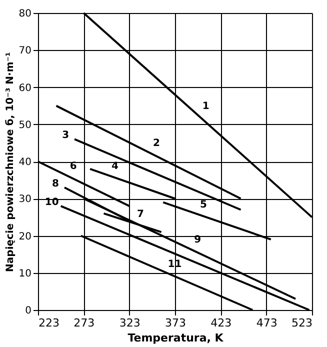 The image size is (327, 347). What do you see at coordinates (84, 323) in the screenshot?
I see `x-tick-label: 273` at bounding box center [84, 323].